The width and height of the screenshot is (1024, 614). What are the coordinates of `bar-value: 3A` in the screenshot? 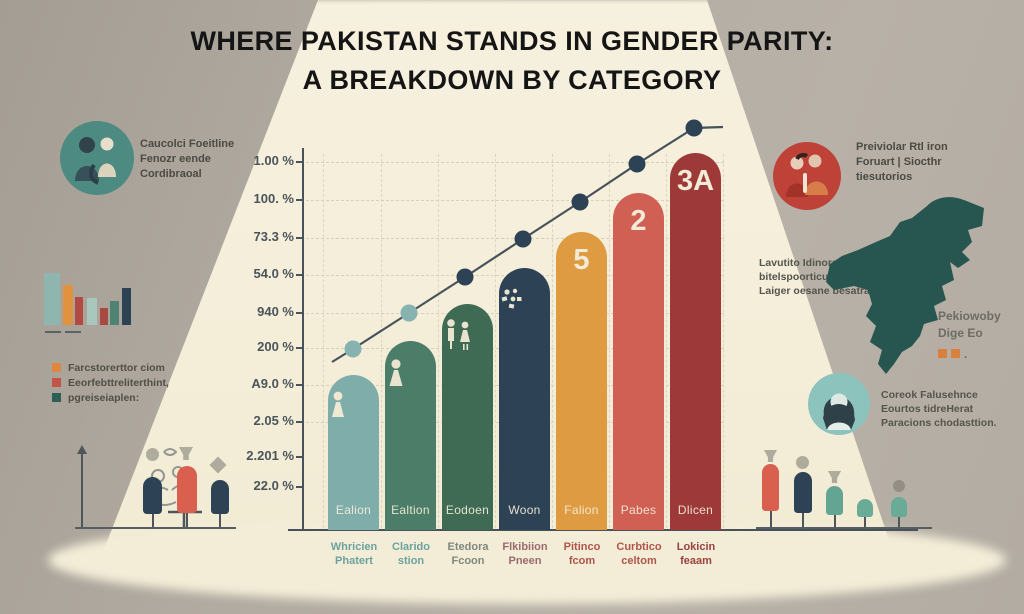 It's located at (695, 181).